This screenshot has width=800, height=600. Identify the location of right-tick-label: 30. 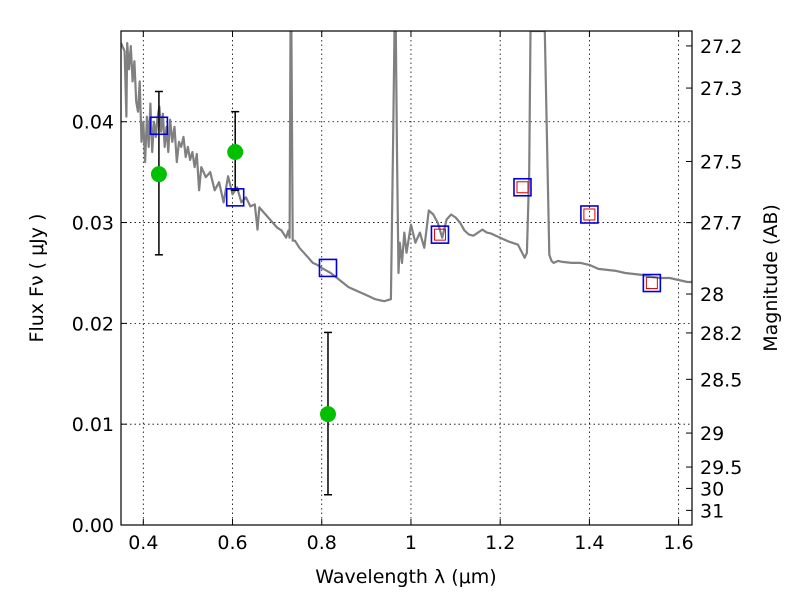
(712, 489).